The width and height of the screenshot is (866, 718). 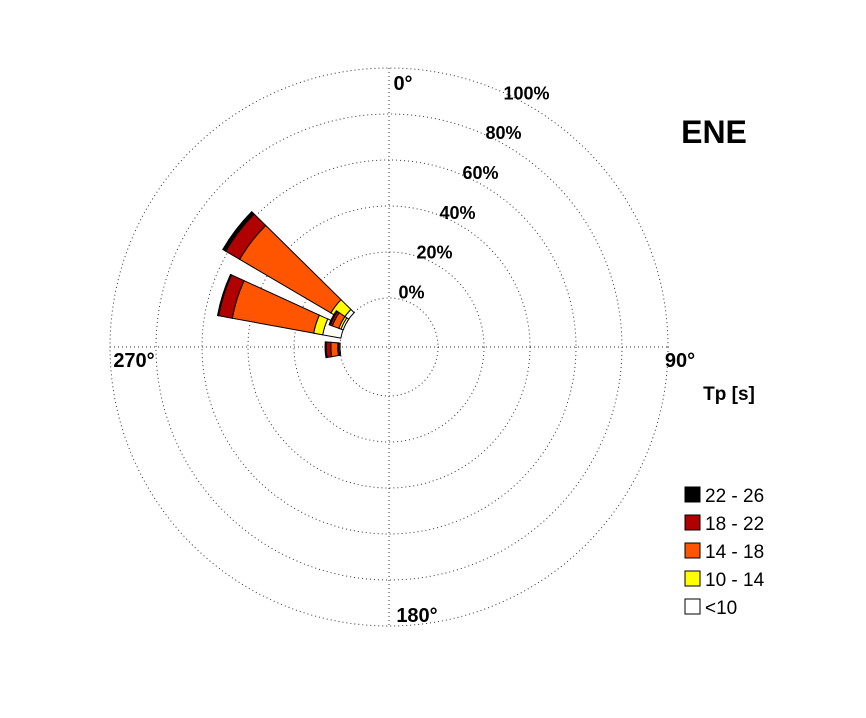 What do you see at coordinates (526, 93) in the screenshot?
I see `radial-tick-label: 100%` at bounding box center [526, 93].